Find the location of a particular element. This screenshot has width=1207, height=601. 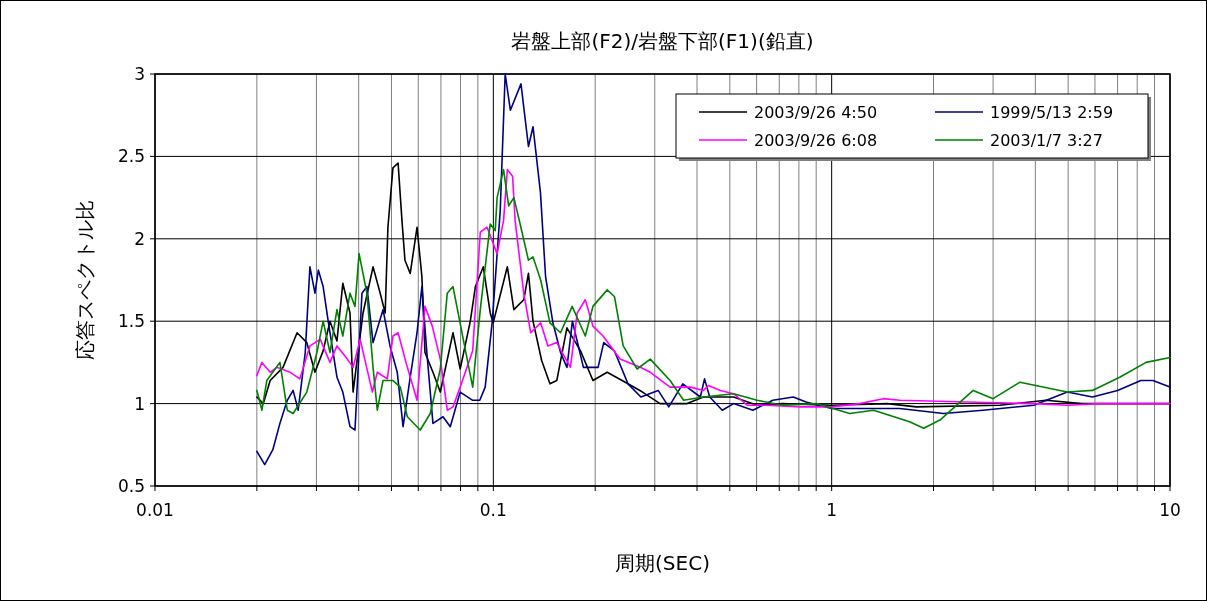

legend-label: 2003/9/26 4:50 is located at coordinates (816, 112).